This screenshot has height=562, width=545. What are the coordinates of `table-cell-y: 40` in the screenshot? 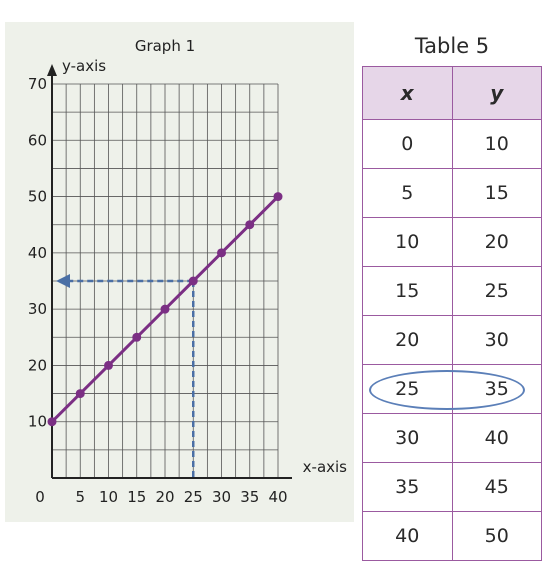 It's located at (497, 438).